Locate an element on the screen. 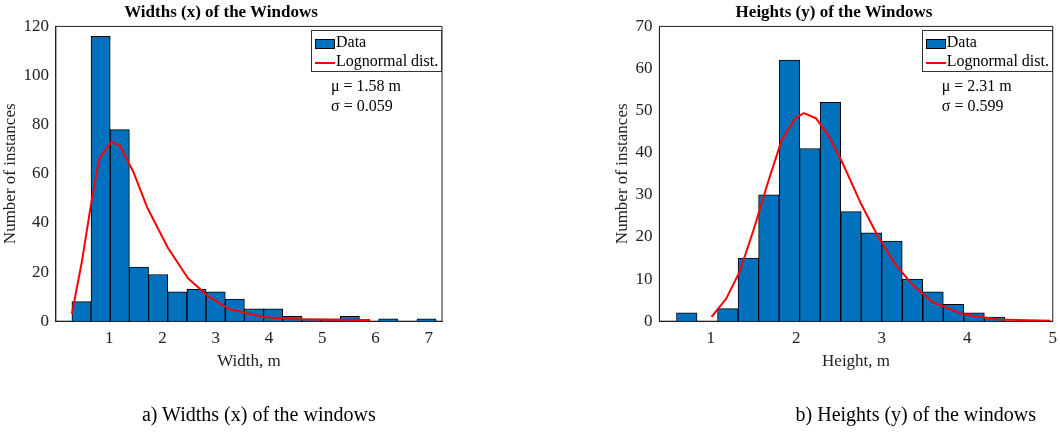  x-axis-title: Height, m is located at coordinates (856, 361).